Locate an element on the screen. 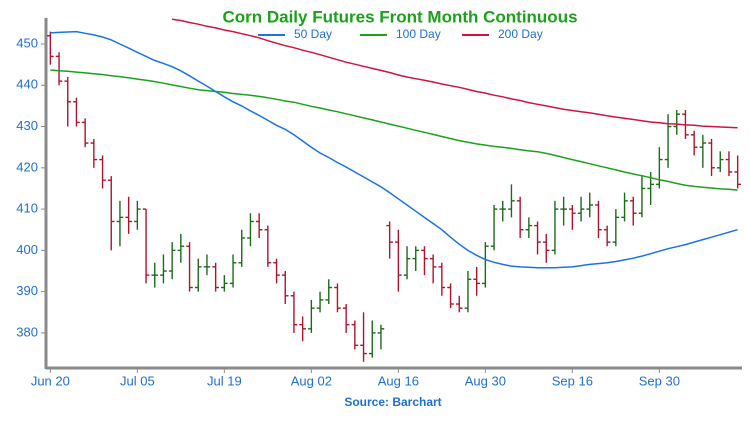  x-tick-label: Jul 05 is located at coordinates (137, 380).